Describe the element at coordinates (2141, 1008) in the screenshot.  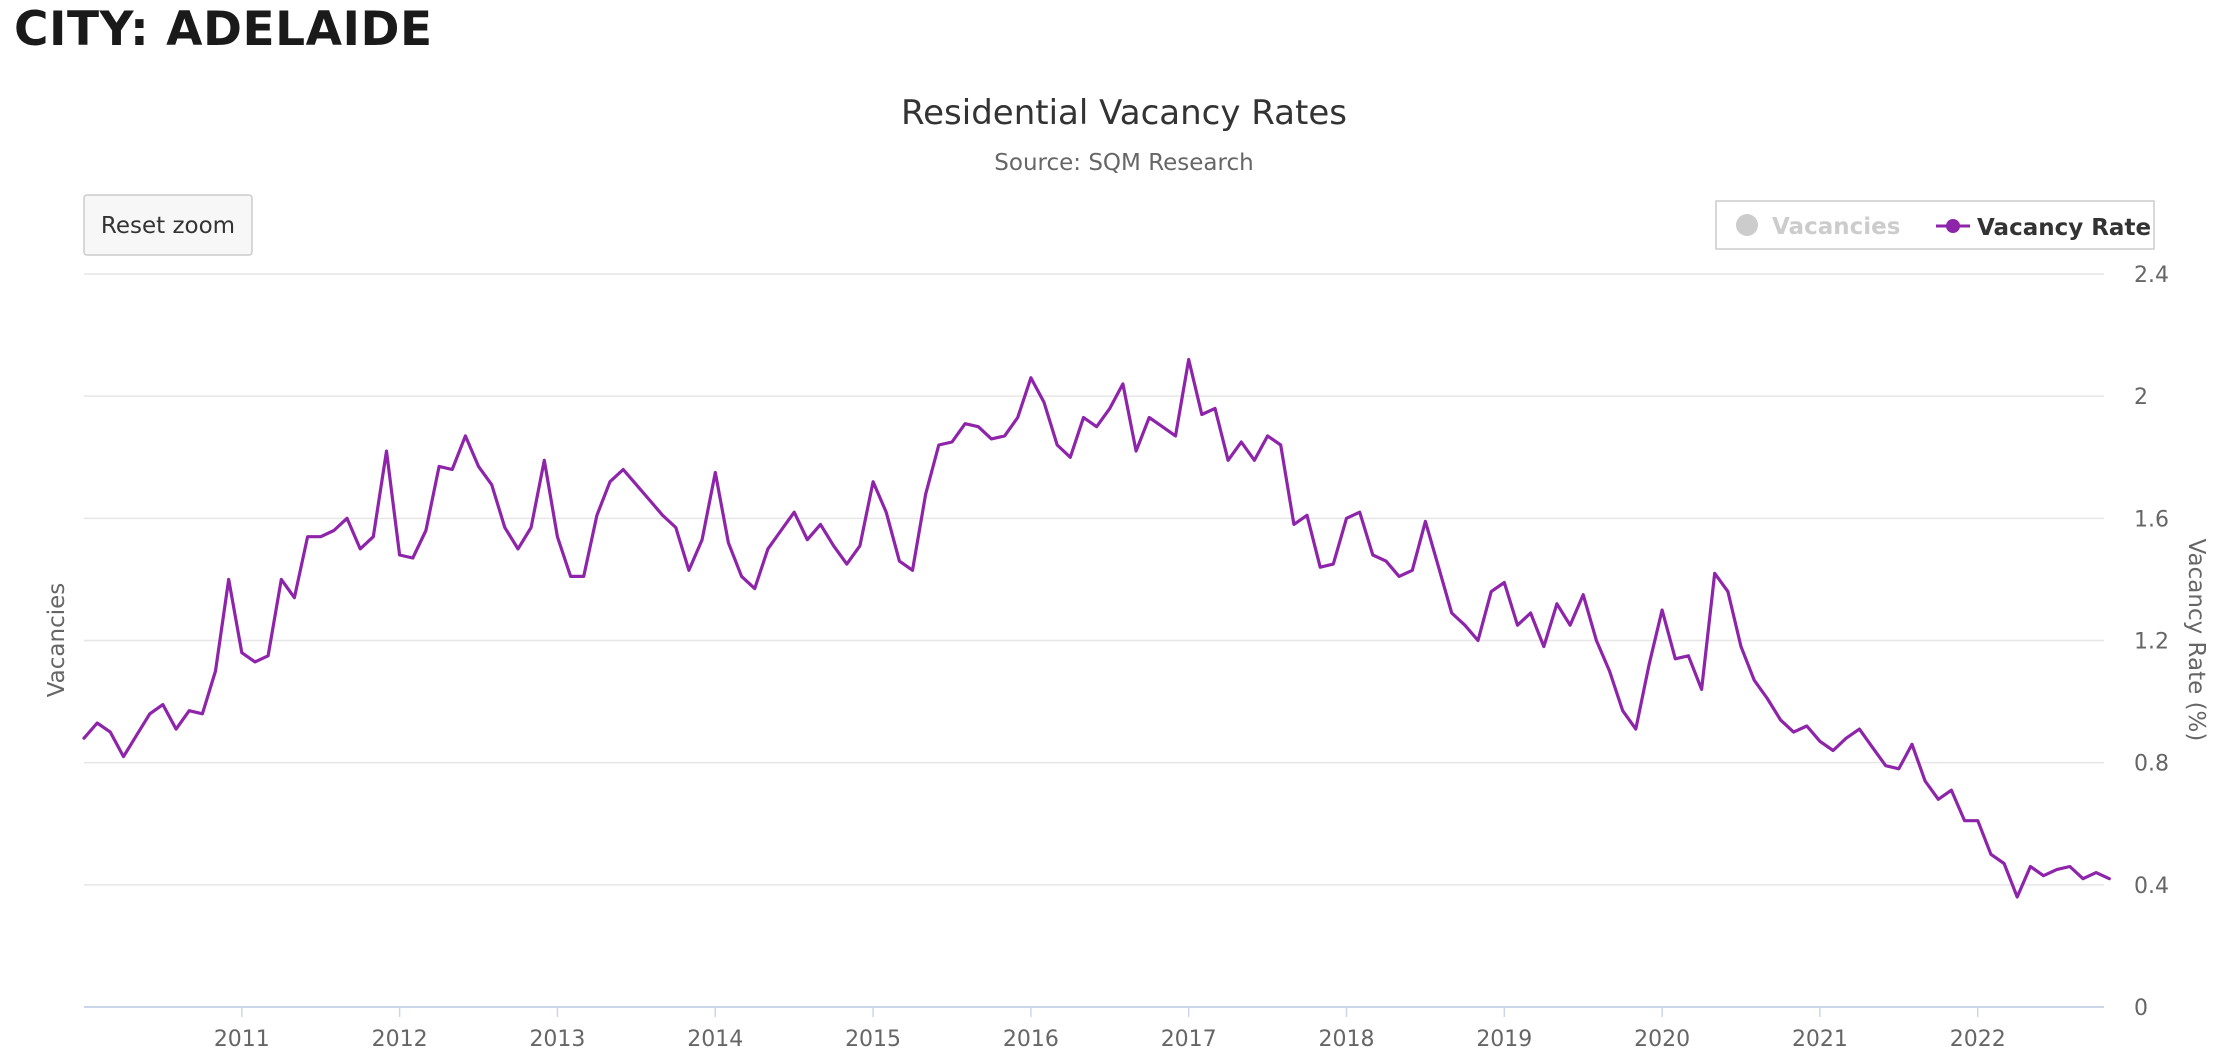
I see `y-tick-label: 0` at that location.